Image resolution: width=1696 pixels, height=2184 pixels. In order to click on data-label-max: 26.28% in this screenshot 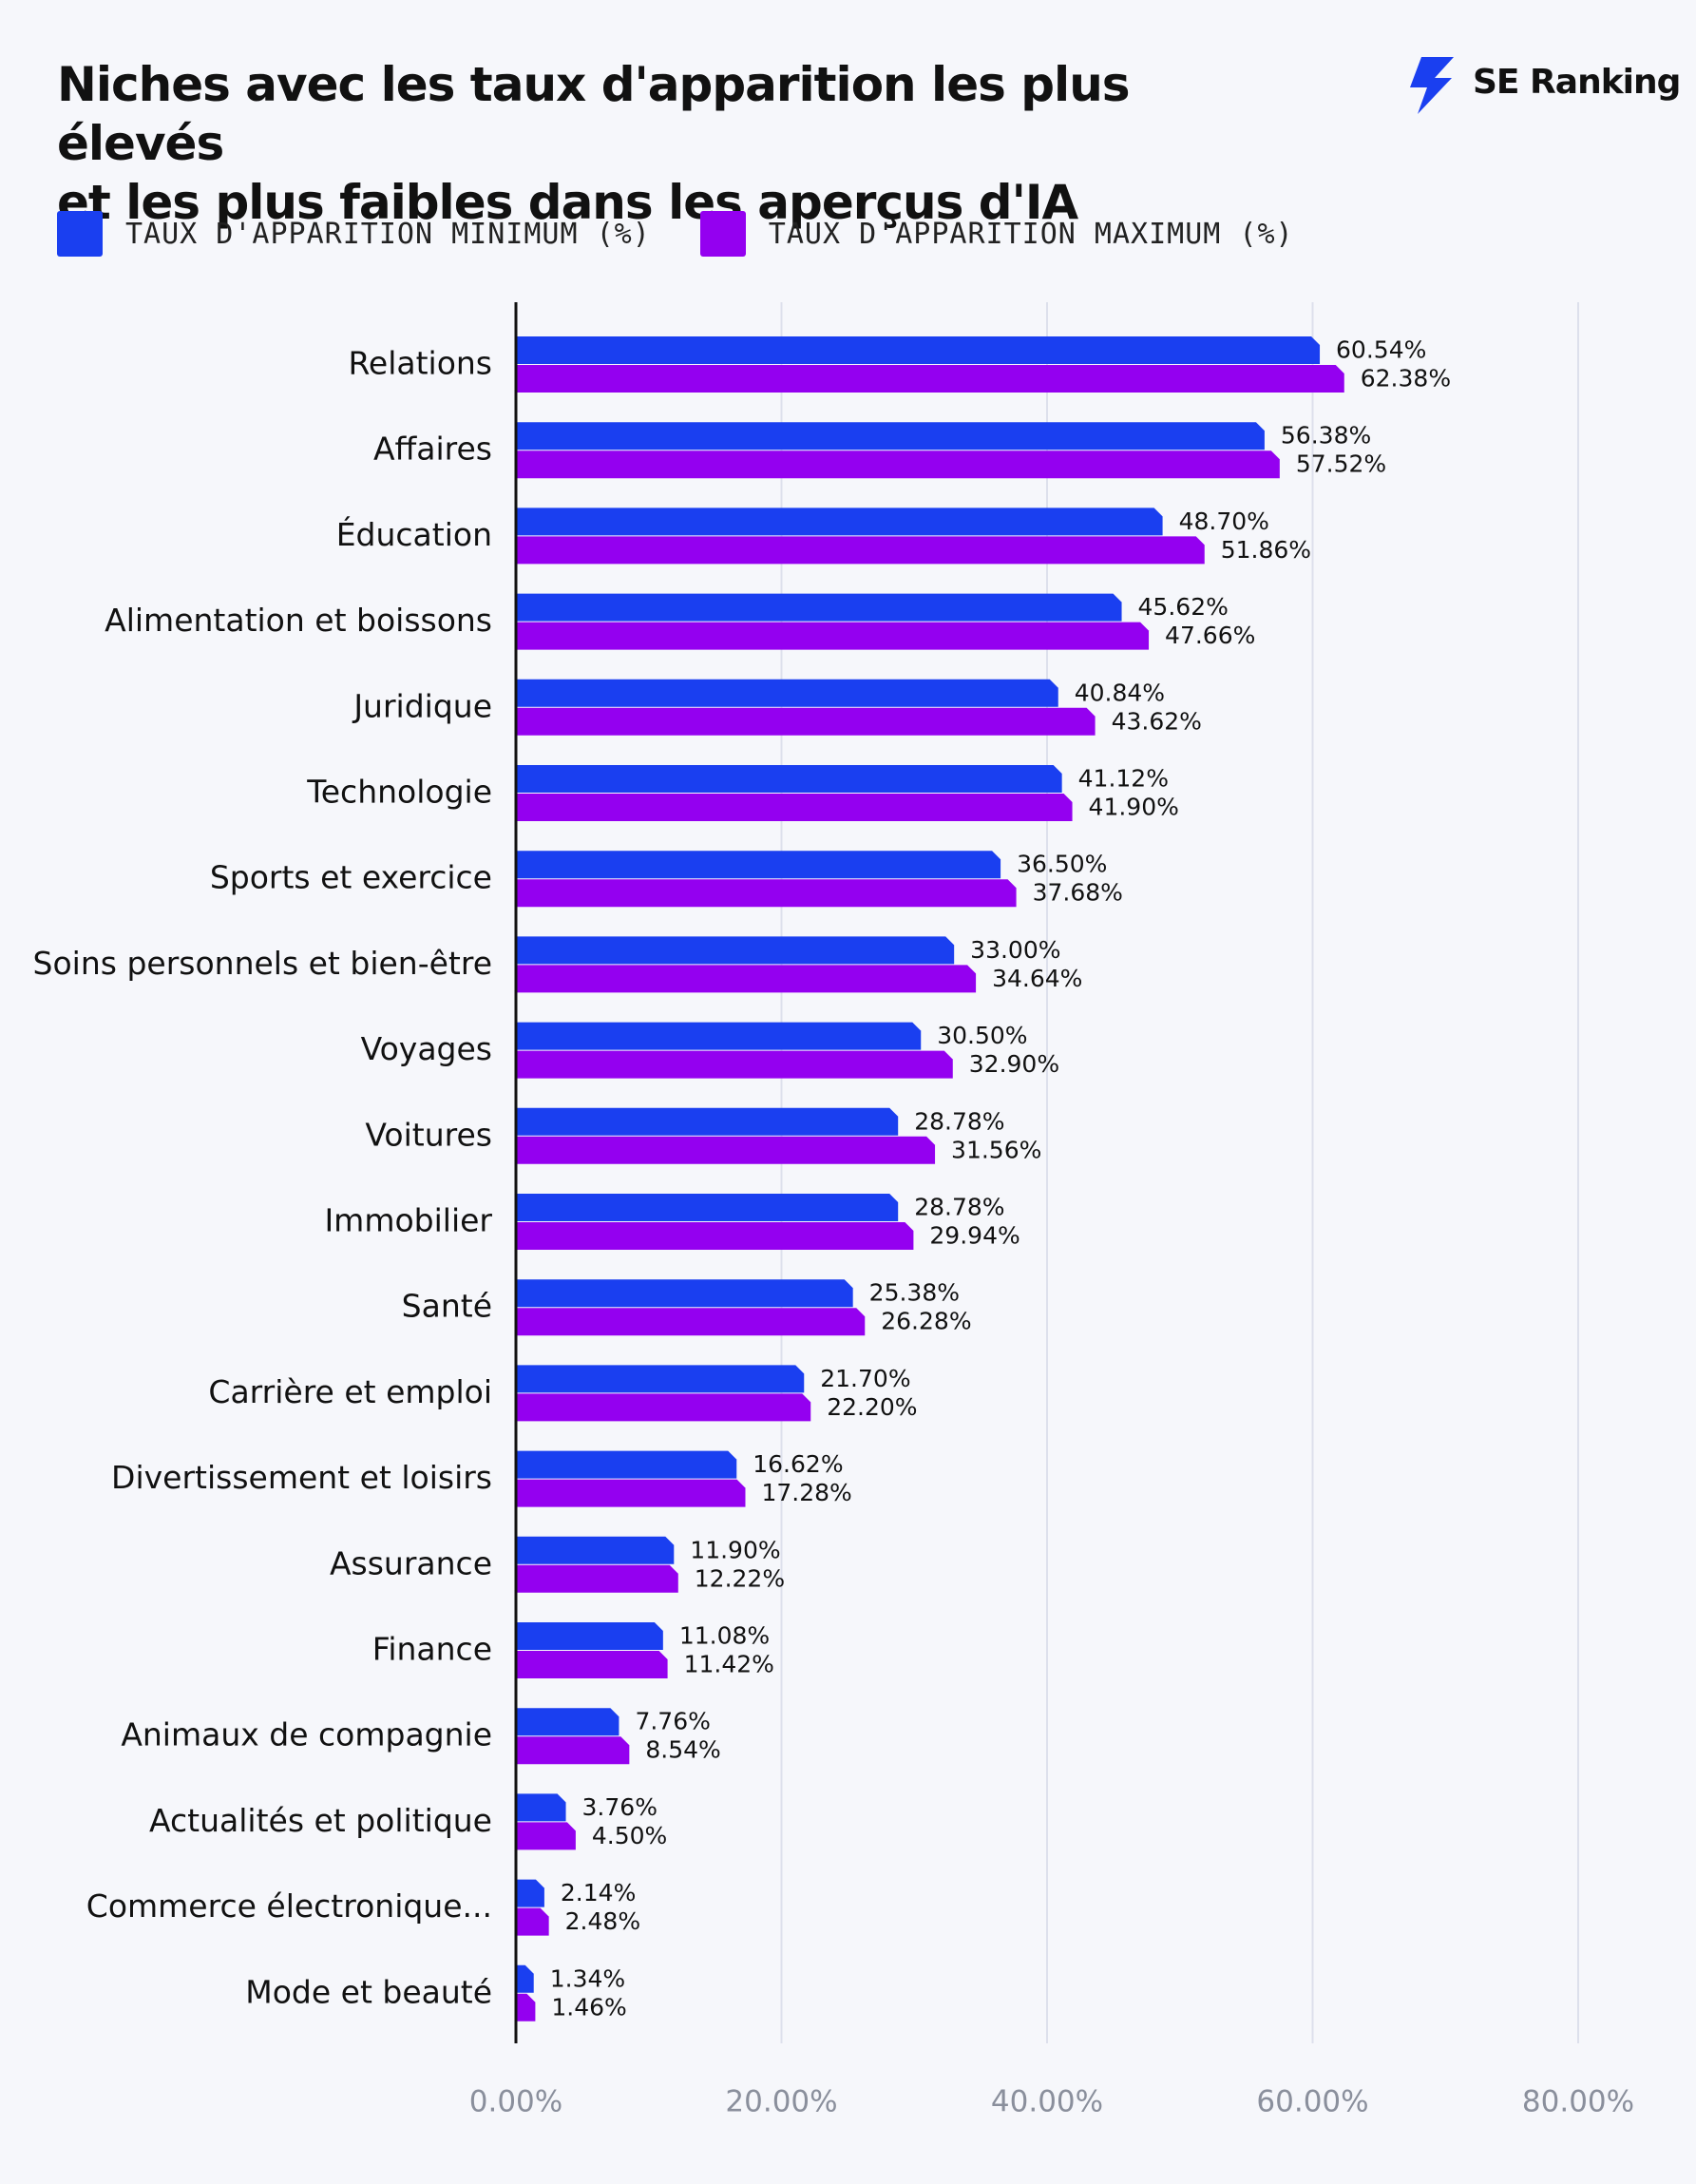, I will do `click(926, 1321)`.